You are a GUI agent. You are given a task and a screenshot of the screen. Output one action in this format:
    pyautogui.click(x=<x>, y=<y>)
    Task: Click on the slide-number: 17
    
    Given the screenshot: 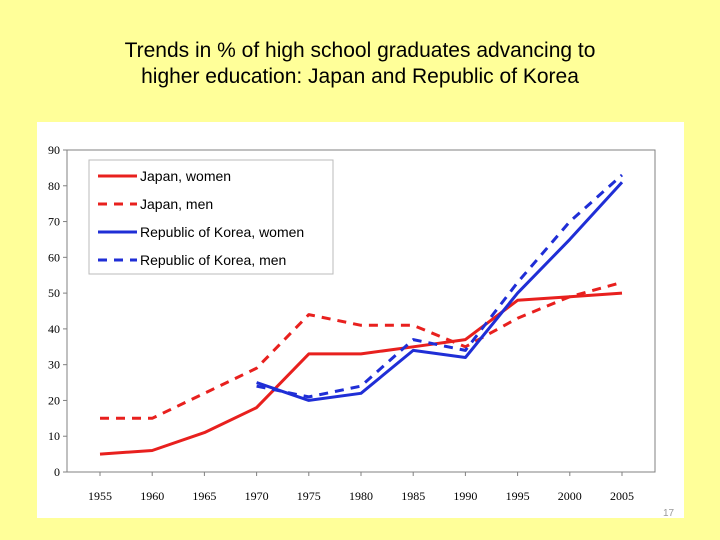 What is the action you would take?
    pyautogui.click(x=669, y=513)
    